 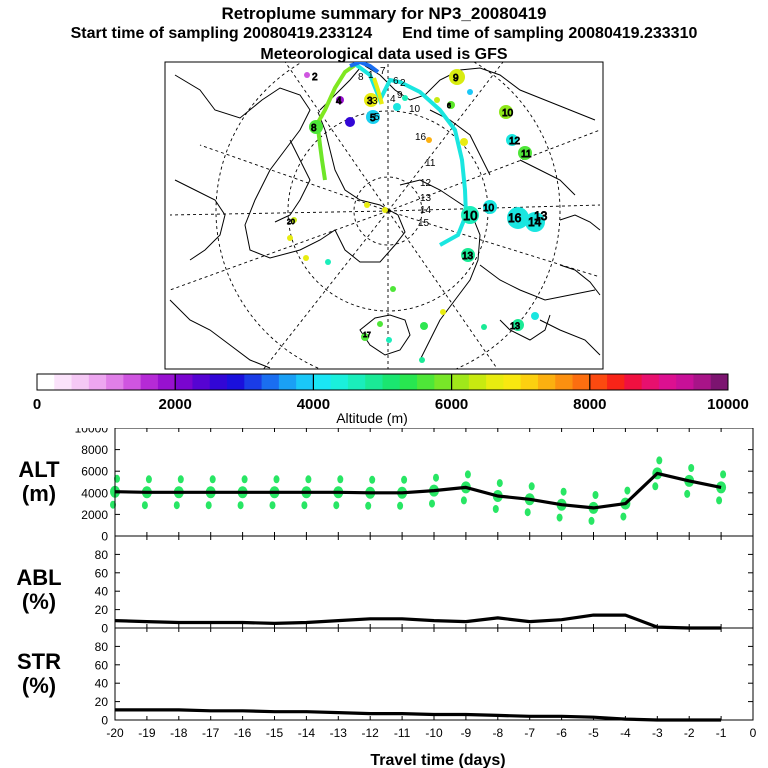 I want to click on trajectory-day-label: 15, so click(x=424, y=223).